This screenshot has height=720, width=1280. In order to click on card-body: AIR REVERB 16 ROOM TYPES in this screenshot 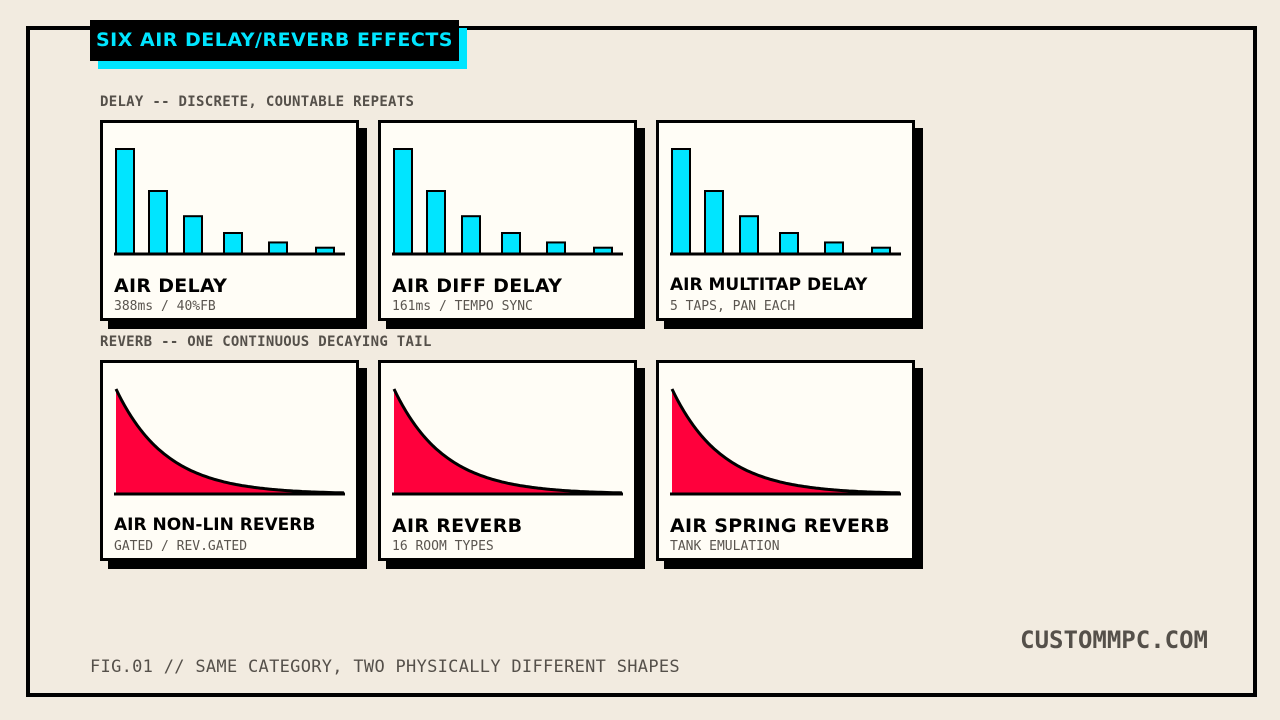, I will do `click(507, 460)`.